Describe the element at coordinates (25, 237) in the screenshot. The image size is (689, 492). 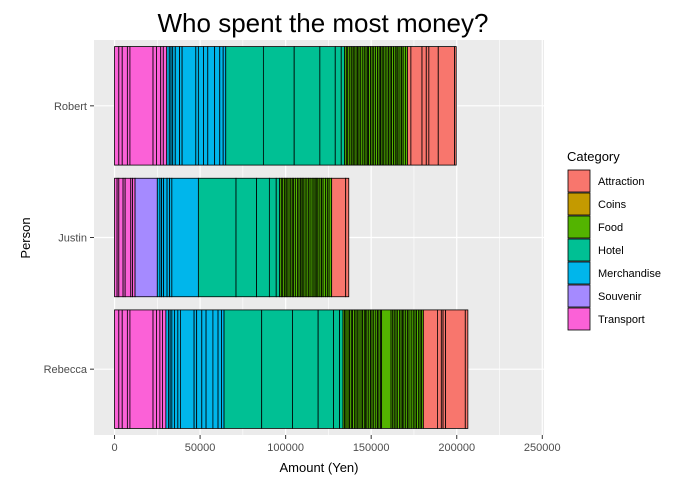
I see `y-axis-title: Person` at that location.